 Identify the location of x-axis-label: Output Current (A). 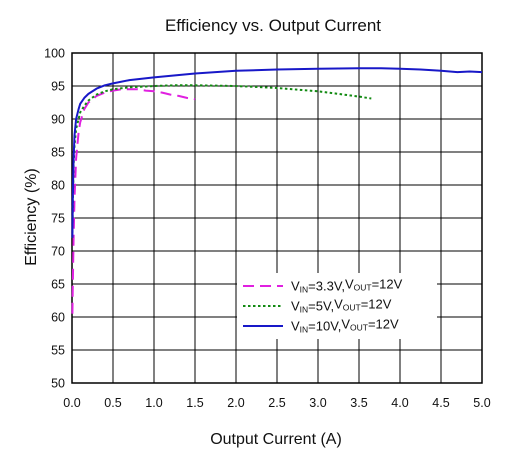
(276, 439).